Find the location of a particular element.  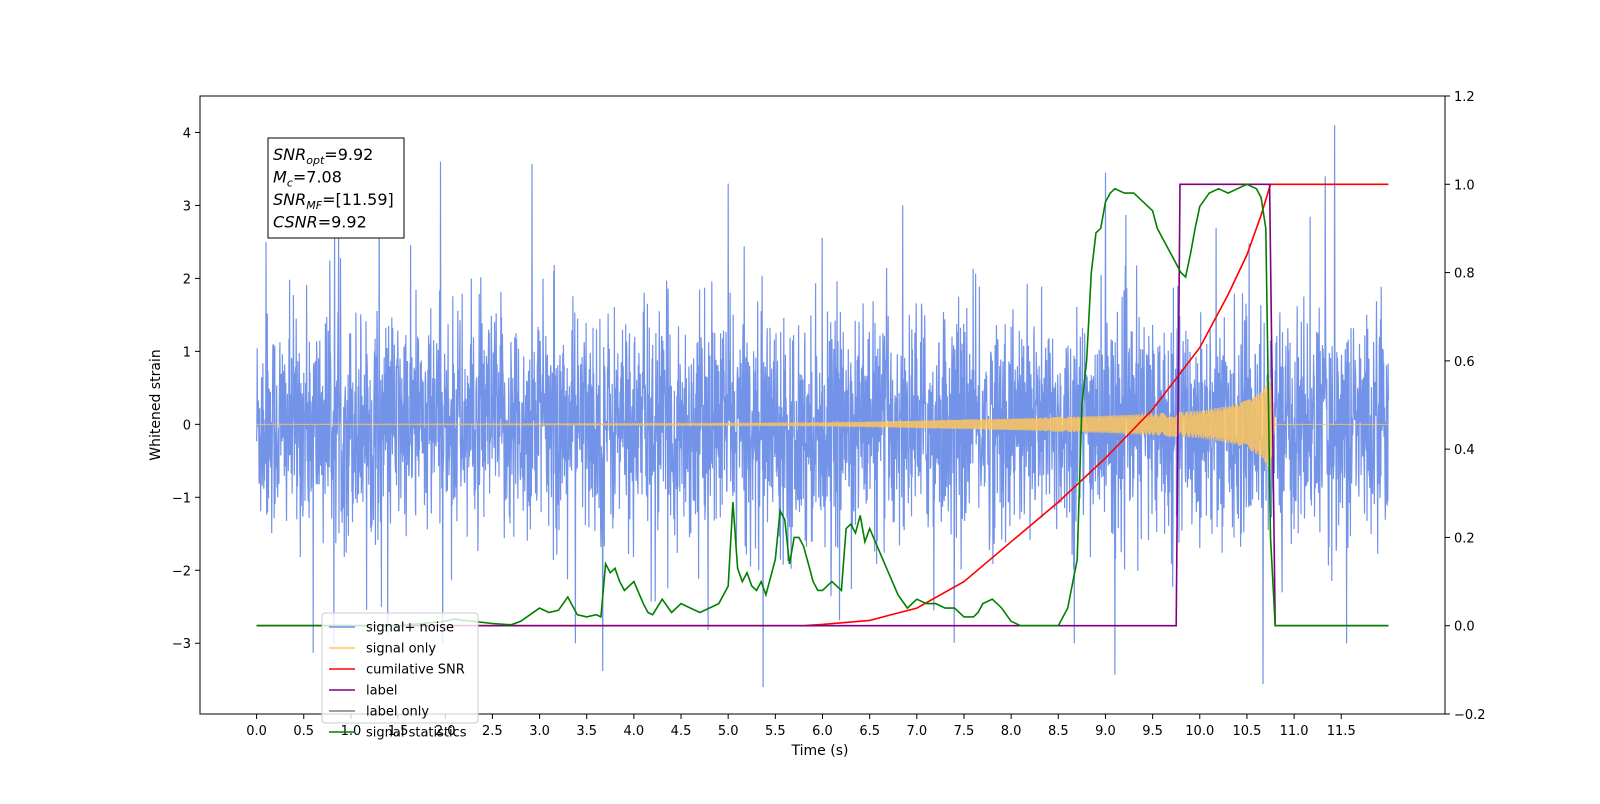

legend-label: label is located at coordinates (381, 691).